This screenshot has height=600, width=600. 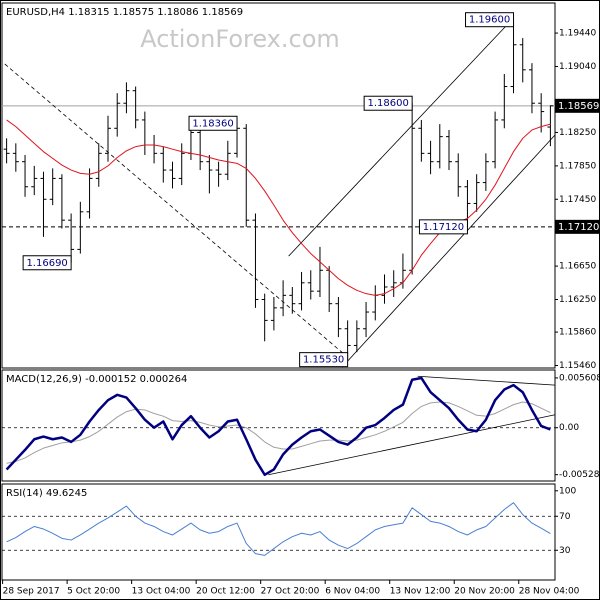 I want to click on x-tick-label: 20 Nov 20:00, so click(x=484, y=592).